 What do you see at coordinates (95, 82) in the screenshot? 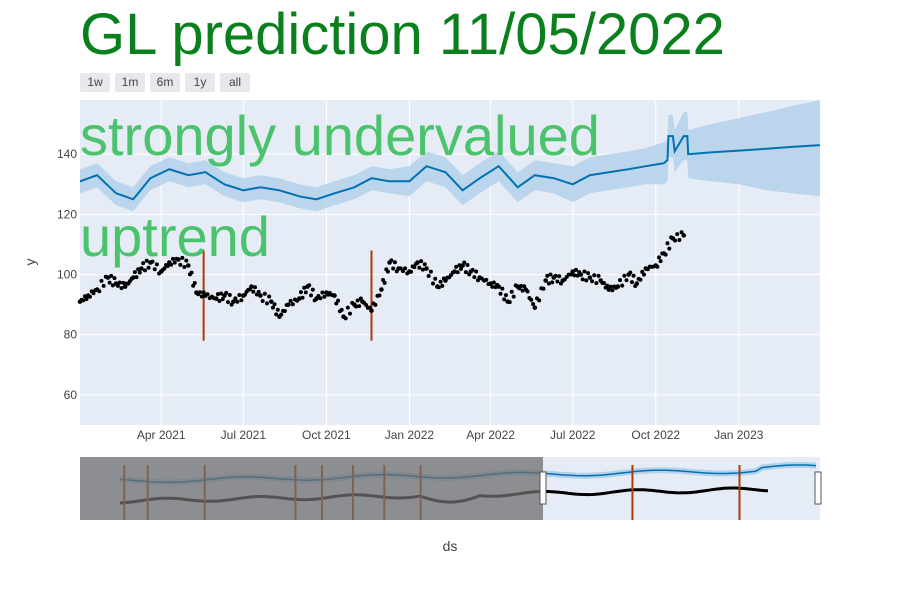
I see `range-button-1w: 1w` at bounding box center [95, 82].